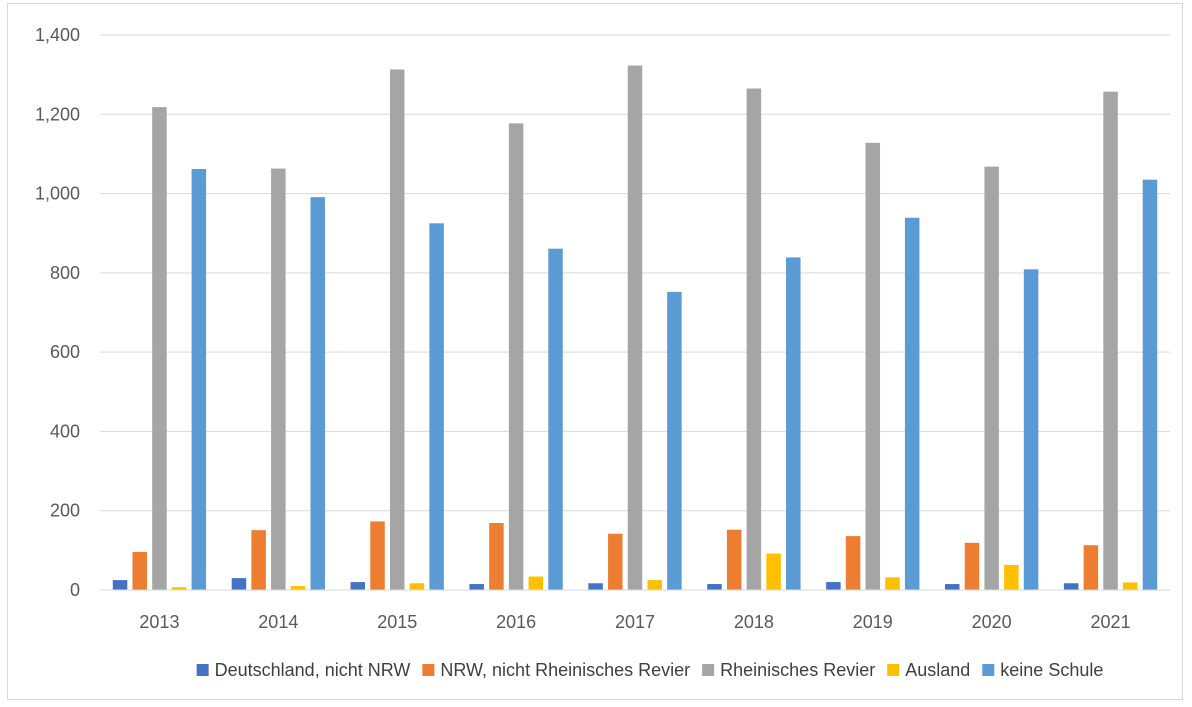 The width and height of the screenshot is (1192, 707). I want to click on y-tick-label: 200, so click(65, 511).